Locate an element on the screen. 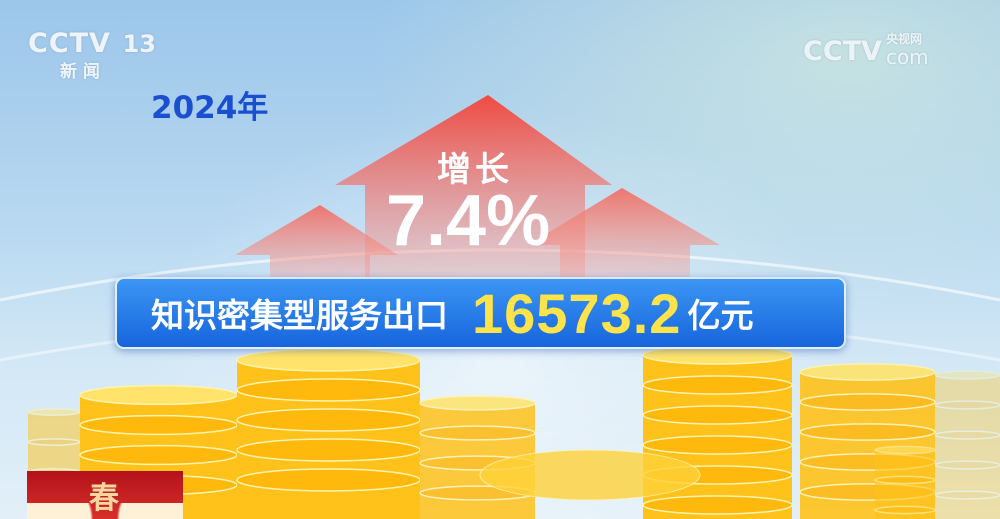 This screenshot has height=519, width=1000. watermark-site: 央视网 is located at coordinates (903, 39).